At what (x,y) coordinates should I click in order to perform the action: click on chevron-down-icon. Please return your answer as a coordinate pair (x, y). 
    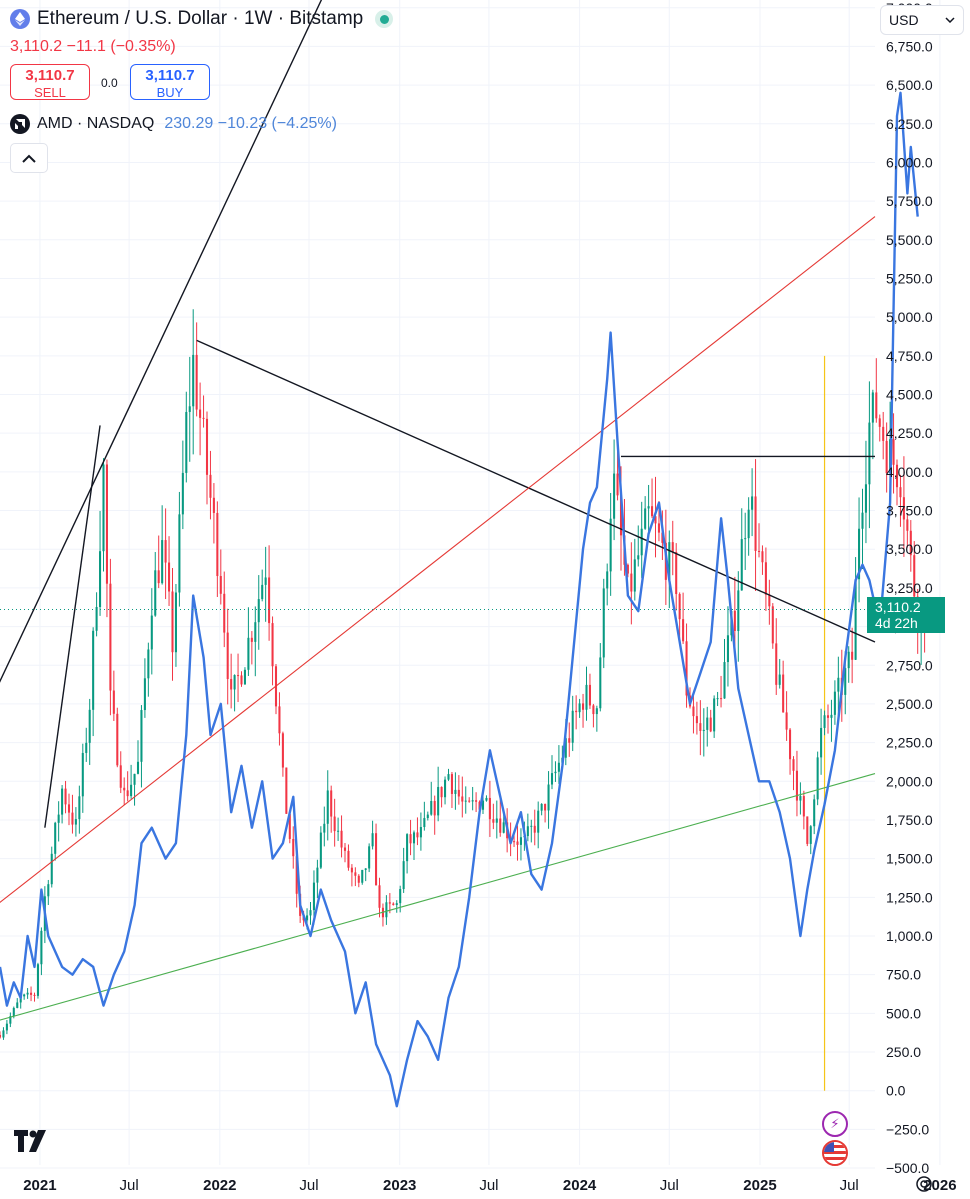
    Looking at the image, I should click on (950, 20).